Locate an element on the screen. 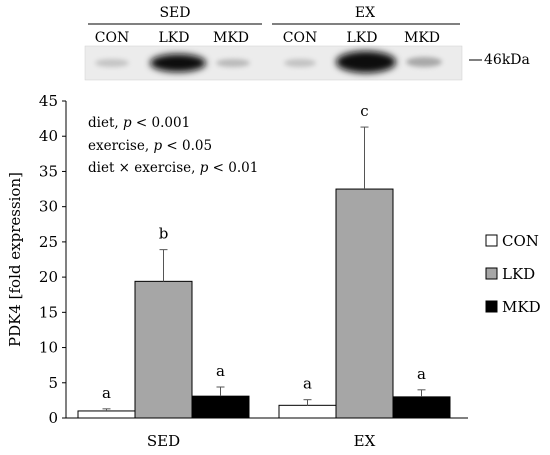  western-blot-panel: SED EX CON LKD MKD CON LKD MKD 46kDa is located at coordinates (307, 43).